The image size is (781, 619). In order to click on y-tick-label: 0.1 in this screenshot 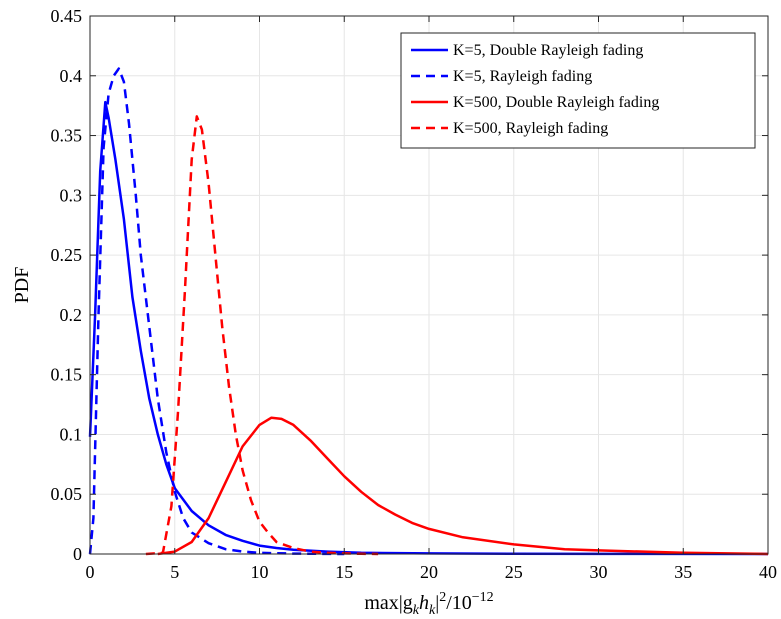, I will do `click(71, 434)`.